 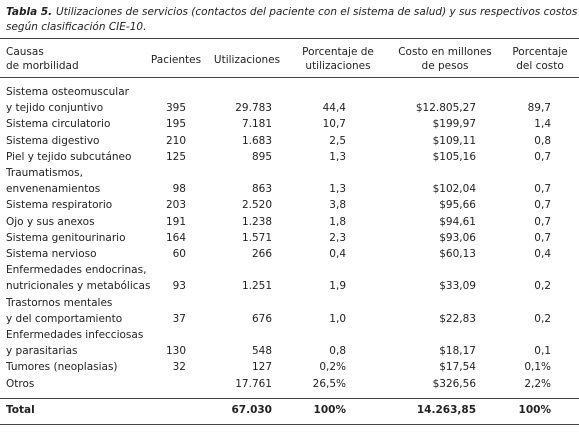 I want to click on cell: 93, so click(x=179, y=286).